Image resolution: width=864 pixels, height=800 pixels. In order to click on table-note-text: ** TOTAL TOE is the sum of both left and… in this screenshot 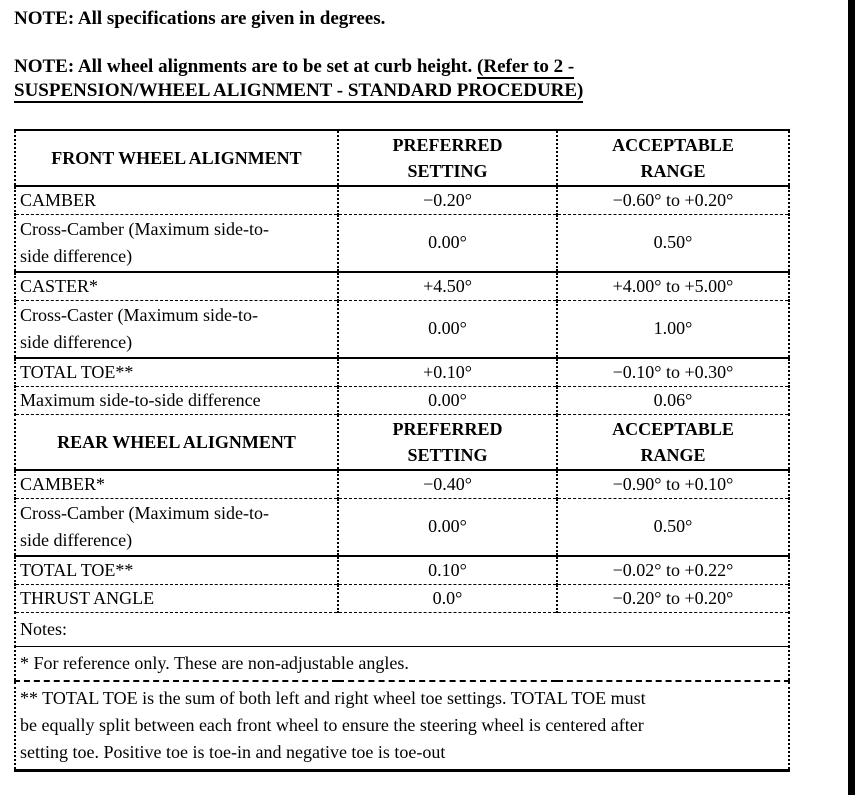, I will do `click(333, 724)`.